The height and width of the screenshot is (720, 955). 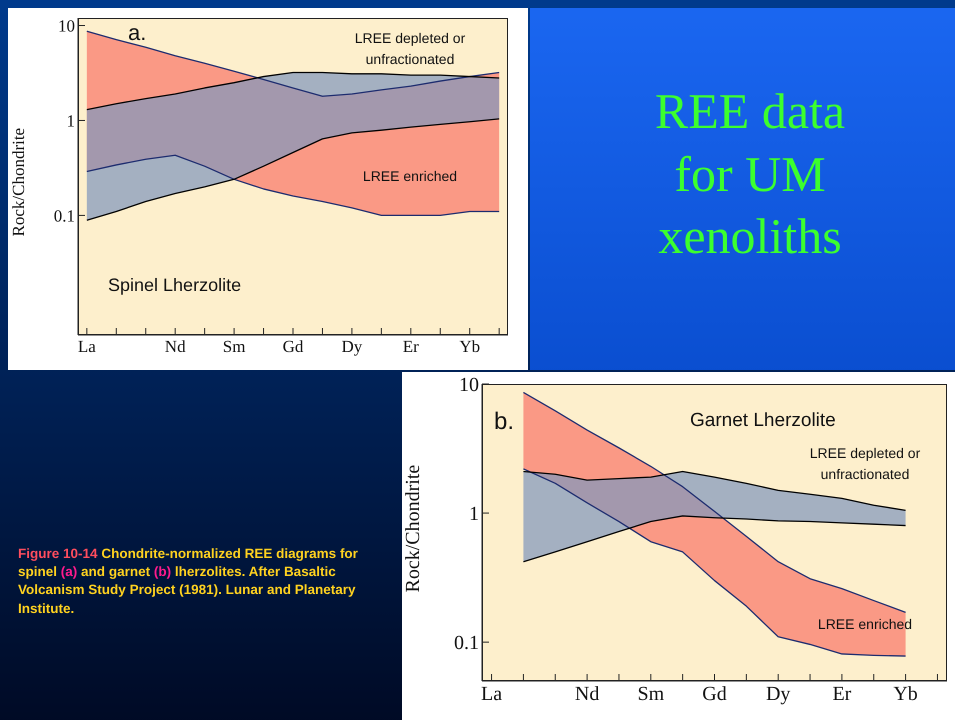 I want to click on annotation: Garnet Lherzolite, so click(x=763, y=421).